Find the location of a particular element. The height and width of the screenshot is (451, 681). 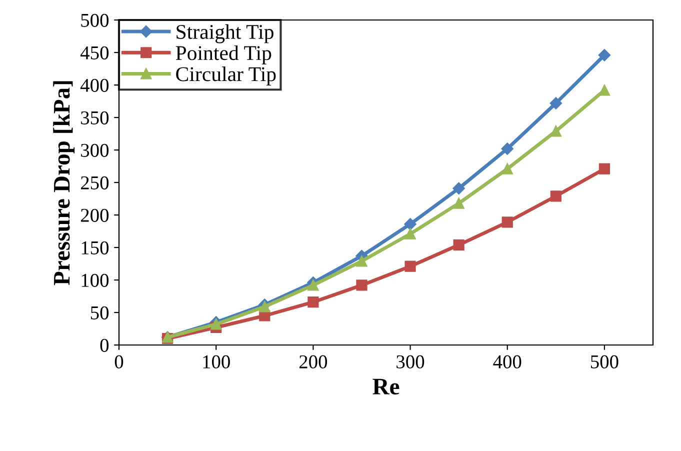

legend-label: Straight Tip is located at coordinates (225, 34).